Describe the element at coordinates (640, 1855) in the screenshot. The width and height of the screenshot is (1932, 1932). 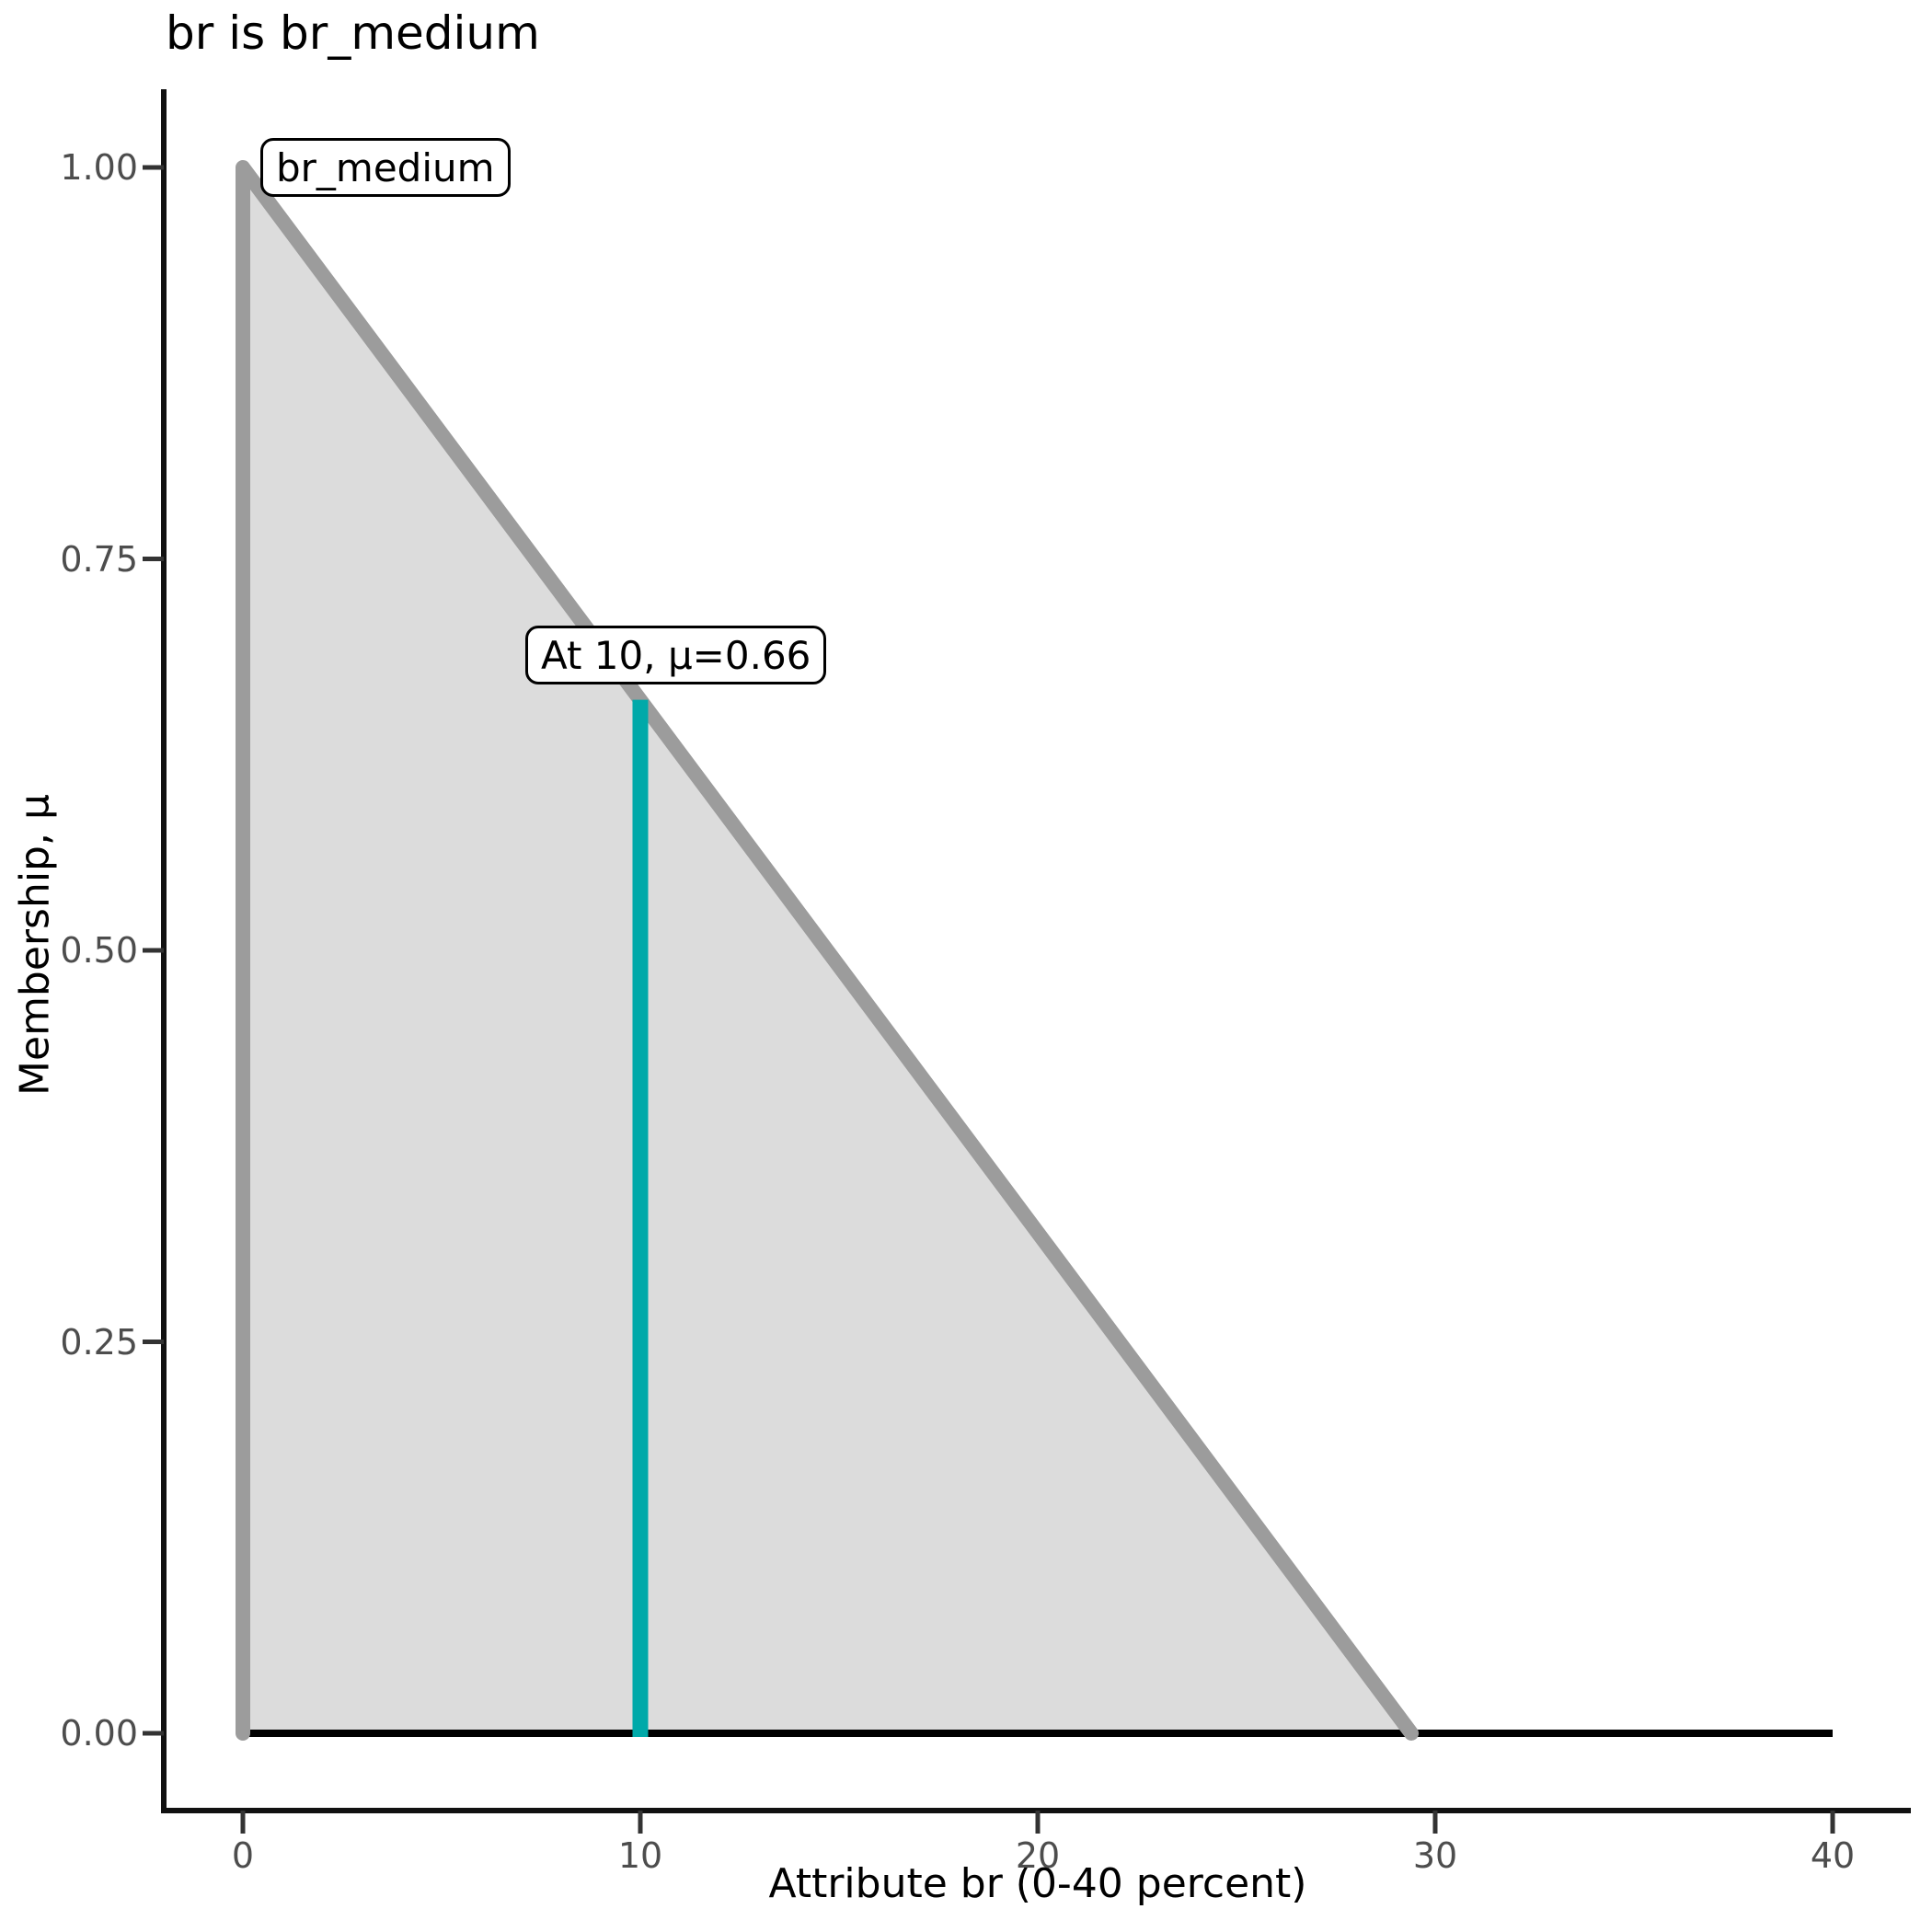
I see `x-tick-label: 10` at that location.